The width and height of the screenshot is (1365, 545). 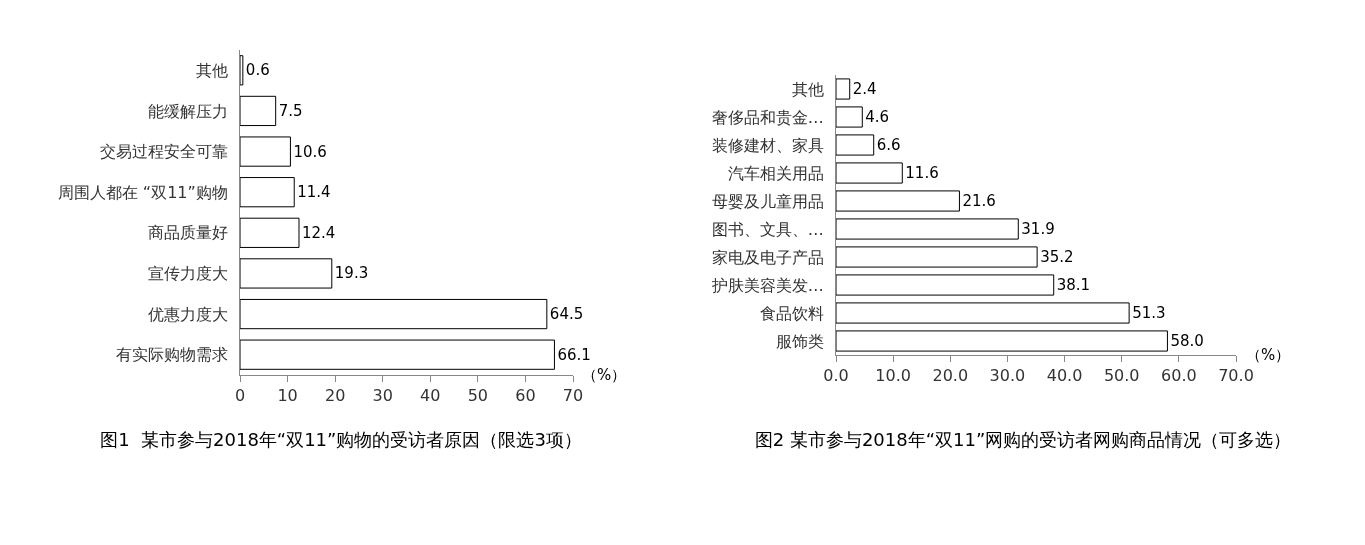 What do you see at coordinates (430, 396) in the screenshot?
I see `x-tick-label: 40` at bounding box center [430, 396].